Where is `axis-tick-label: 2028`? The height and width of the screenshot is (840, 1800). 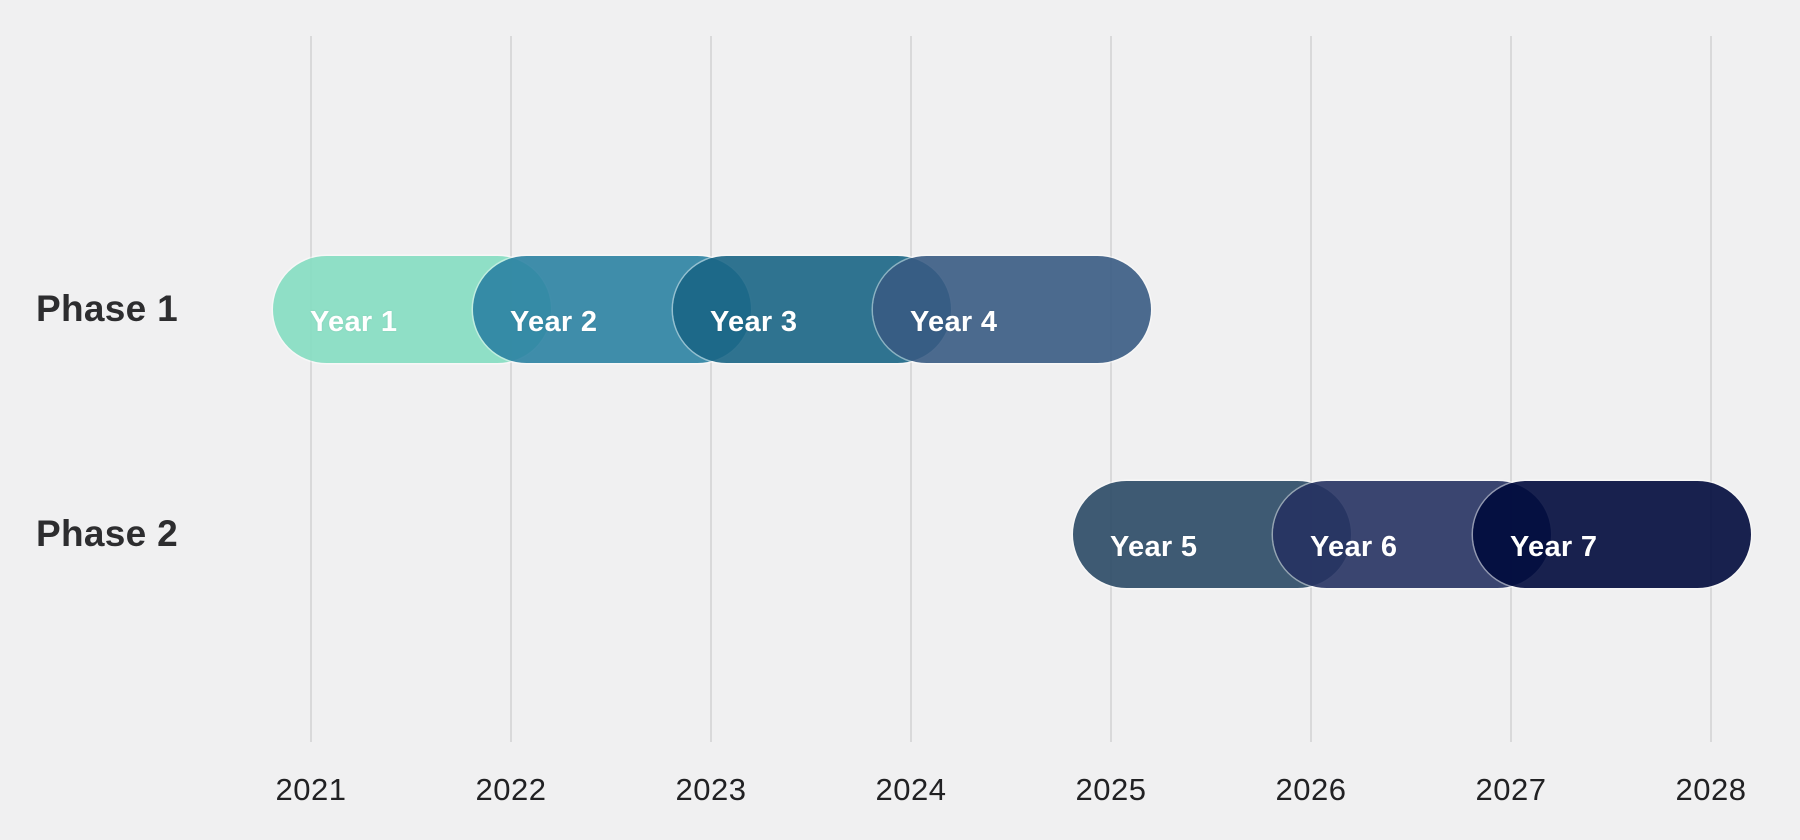
axis-tick-label: 2028 is located at coordinates (1711, 789).